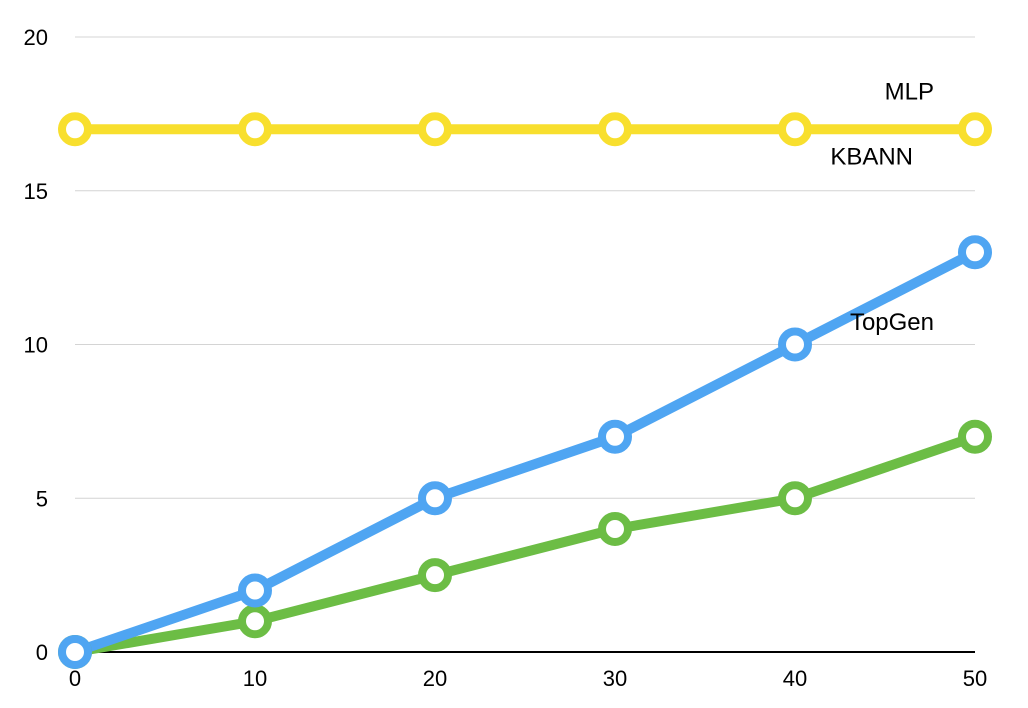 The height and width of the screenshot is (708, 1028). Describe the element at coordinates (528, 678) in the screenshot. I see `x-axis-ticks: 0 10 20 30 40 50` at that location.